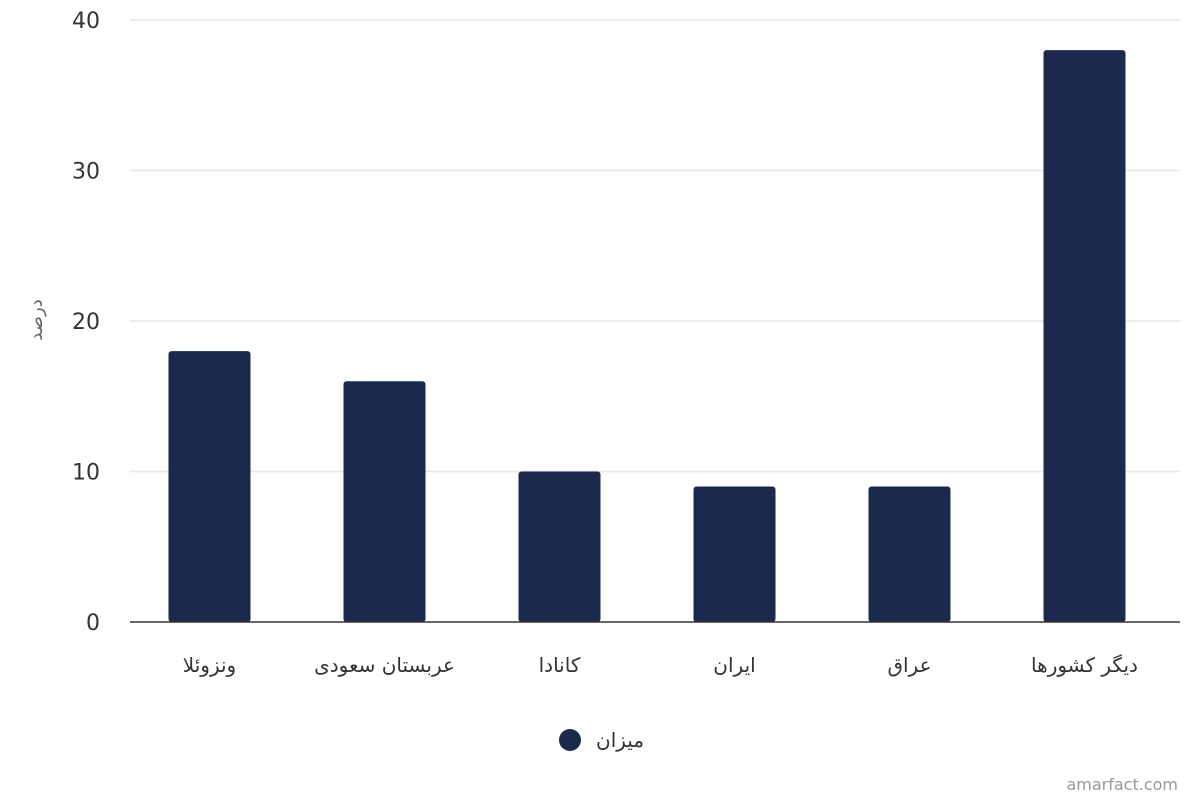 Image resolution: width=1200 pixels, height=804 pixels. Describe the element at coordinates (1122, 784) in the screenshot. I see `credit-text: amarfact.com` at that location.